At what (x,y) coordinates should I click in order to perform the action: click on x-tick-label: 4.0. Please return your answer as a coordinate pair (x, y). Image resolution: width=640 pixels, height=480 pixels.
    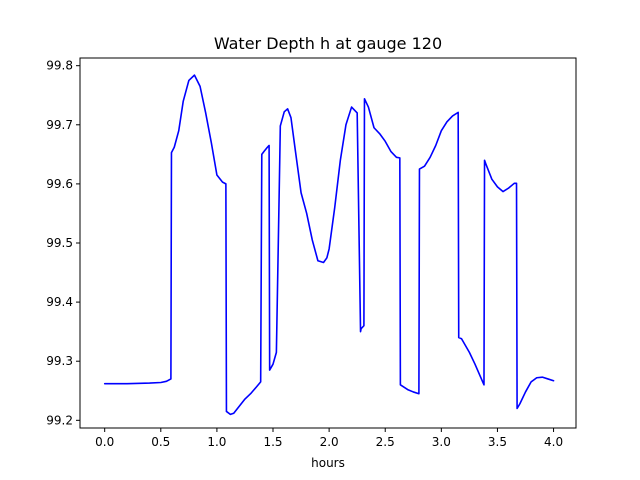
    Looking at the image, I should click on (553, 442).